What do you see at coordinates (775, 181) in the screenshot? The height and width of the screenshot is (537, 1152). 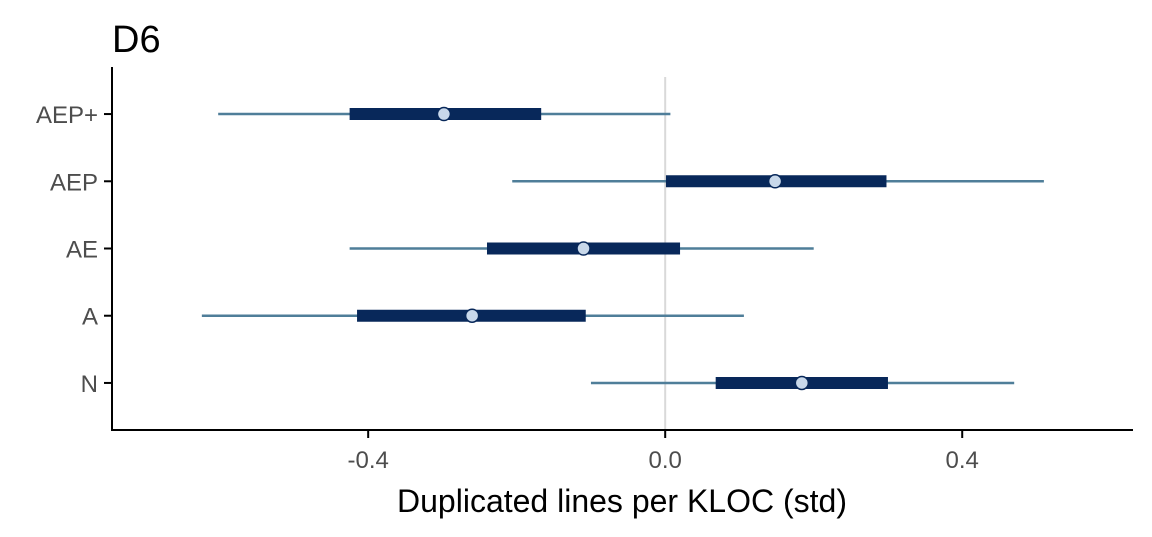 I see `point-estimate-AEP` at bounding box center [775, 181].